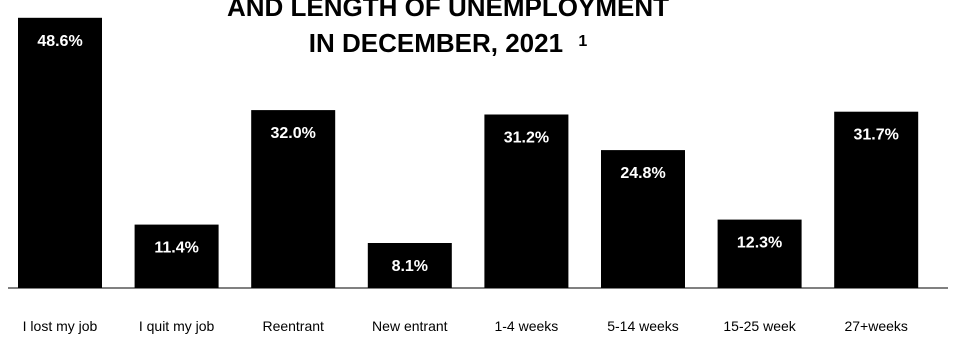  What do you see at coordinates (176, 248) in the screenshot?
I see `value-label-1: 11.4%` at bounding box center [176, 248].